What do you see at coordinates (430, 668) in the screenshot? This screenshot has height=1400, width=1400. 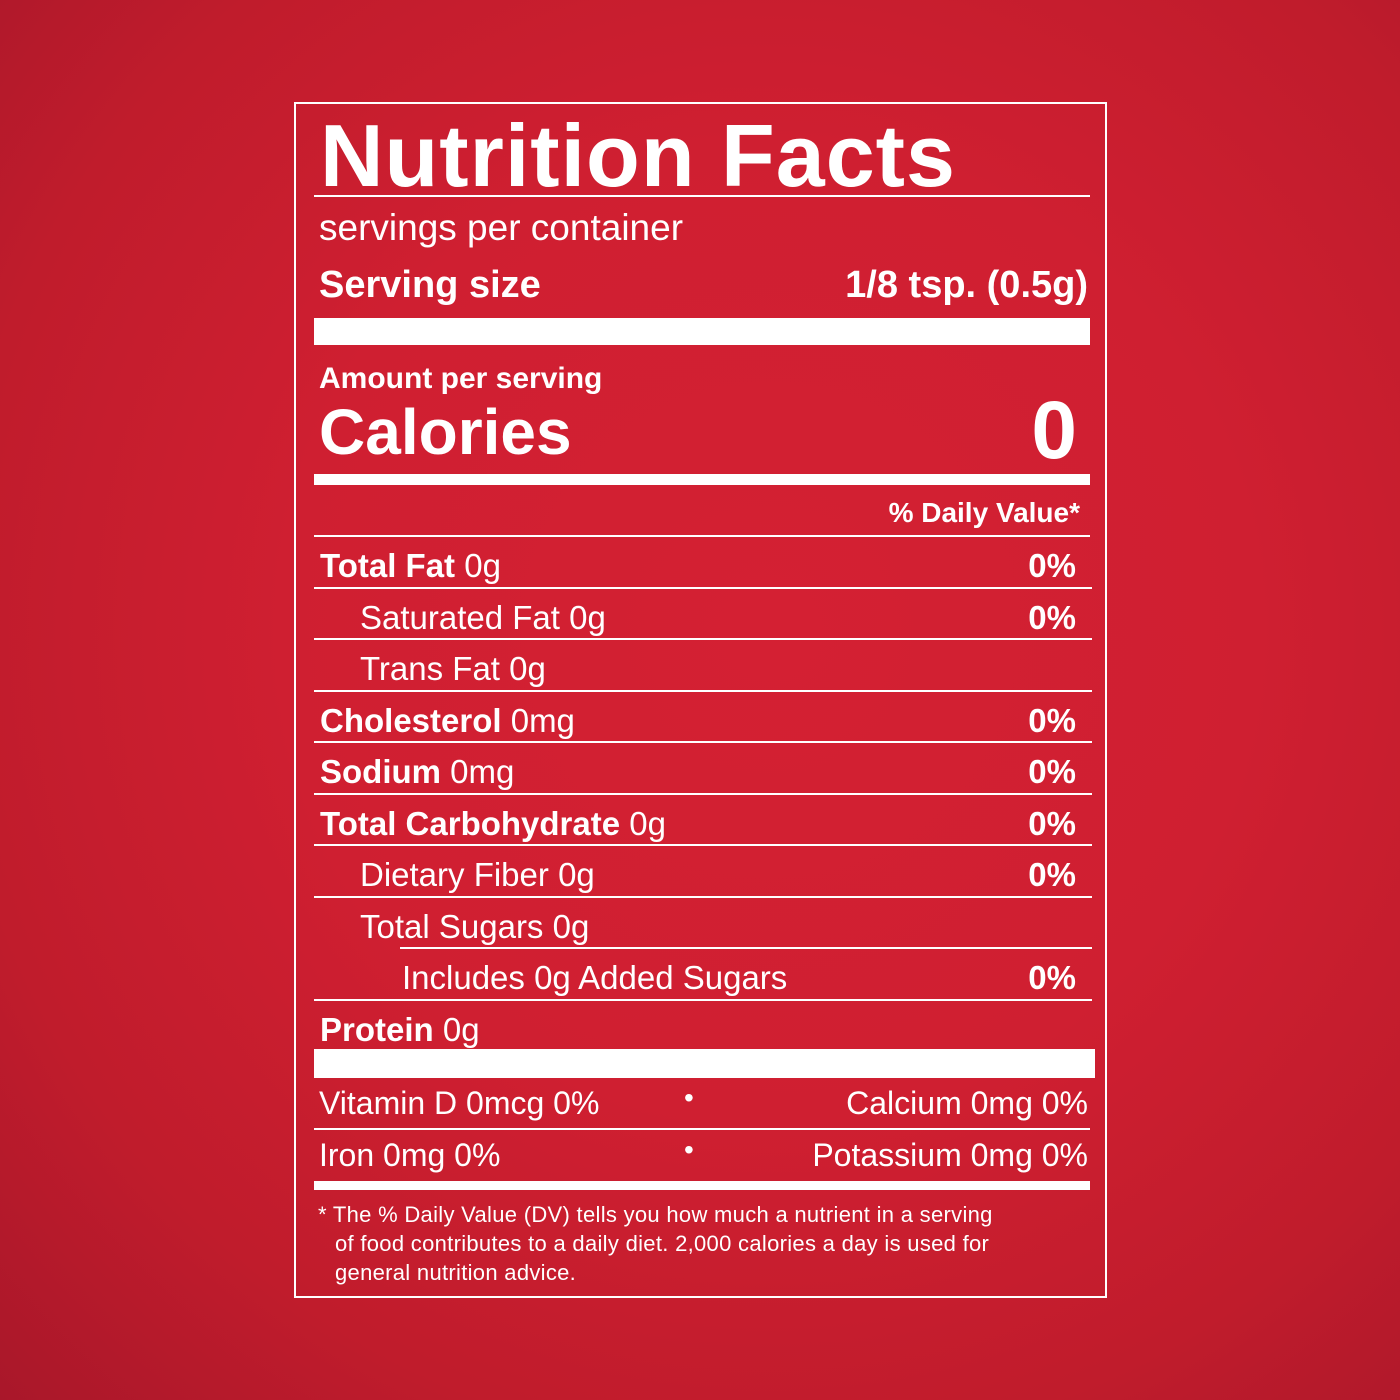 I see `nutrient-name: Trans Fat` at bounding box center [430, 668].